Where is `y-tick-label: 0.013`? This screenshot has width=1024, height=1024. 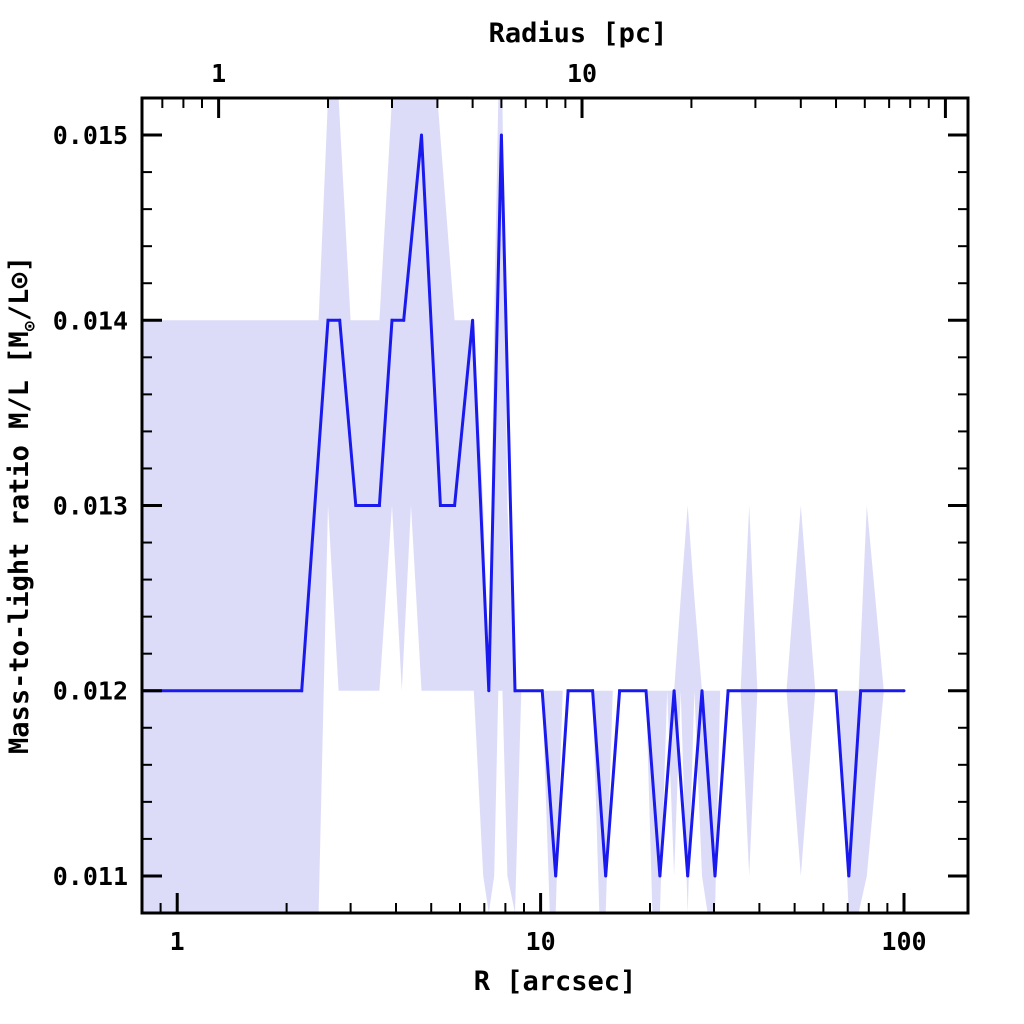
y-tick-label: 0.013 is located at coordinates (90, 506).